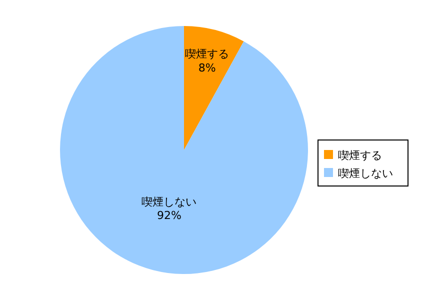 This screenshot has width=424, height=306. Describe the element at coordinates (207, 54) in the screenshot. I see `slice-label: 喫煙する` at that location.